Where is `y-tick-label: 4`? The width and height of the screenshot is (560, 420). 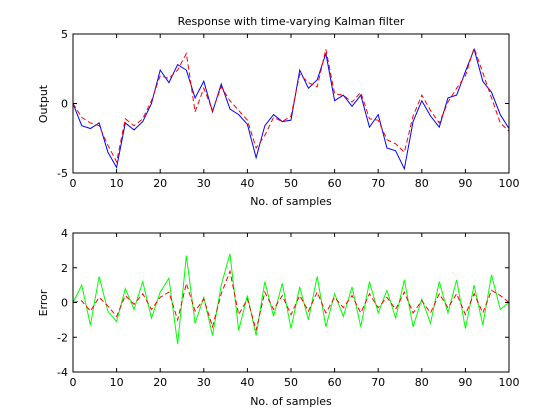 y-tick-label: 4 is located at coordinates (64, 233).